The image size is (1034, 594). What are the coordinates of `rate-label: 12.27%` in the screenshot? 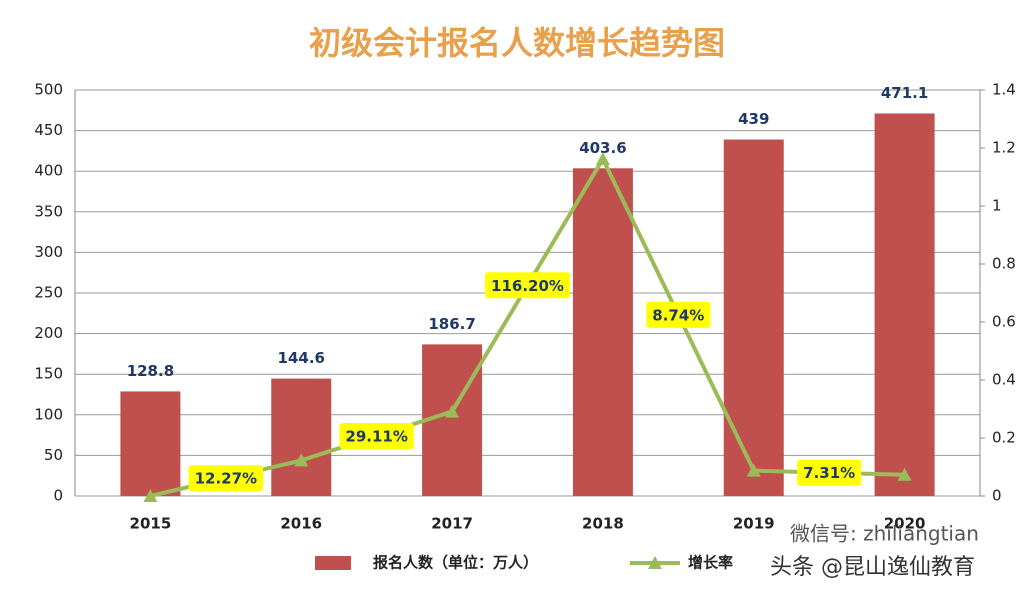 It's located at (226, 479).